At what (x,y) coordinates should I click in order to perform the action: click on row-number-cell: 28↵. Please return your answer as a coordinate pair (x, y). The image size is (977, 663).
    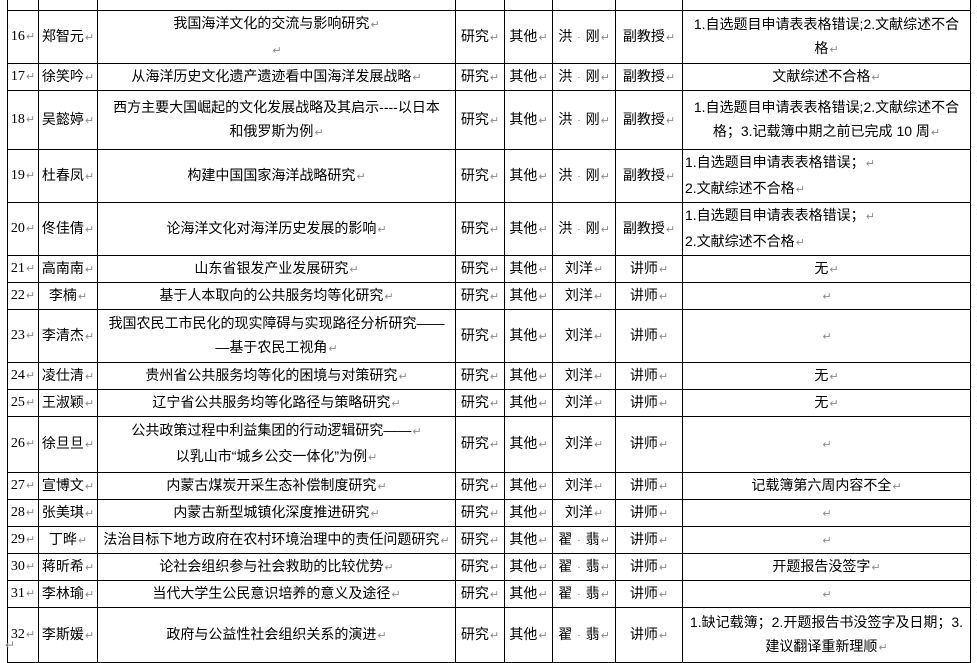
    Looking at the image, I should click on (23, 512).